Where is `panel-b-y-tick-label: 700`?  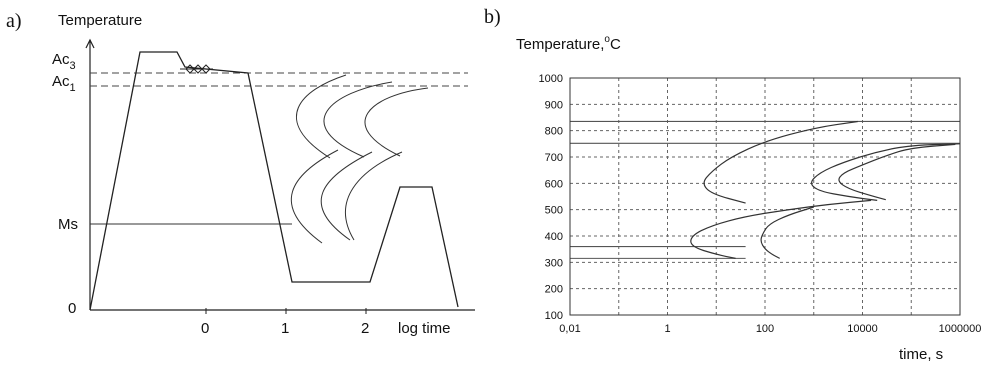 panel-b-y-tick-label: 700 is located at coordinates (554, 158).